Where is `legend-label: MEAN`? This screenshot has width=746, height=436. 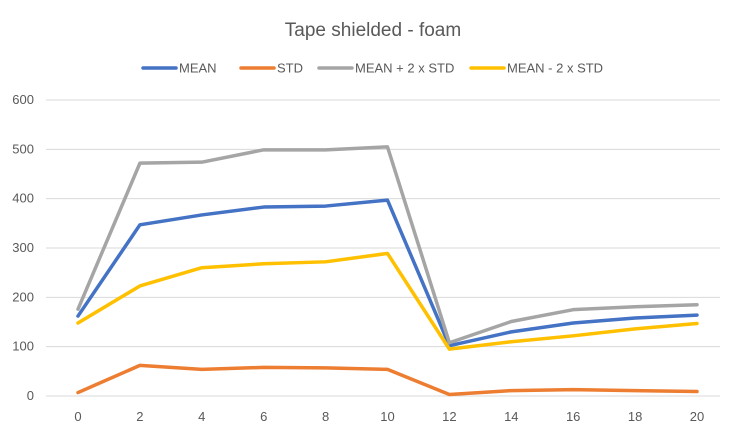
legend-label: MEAN is located at coordinates (198, 68).